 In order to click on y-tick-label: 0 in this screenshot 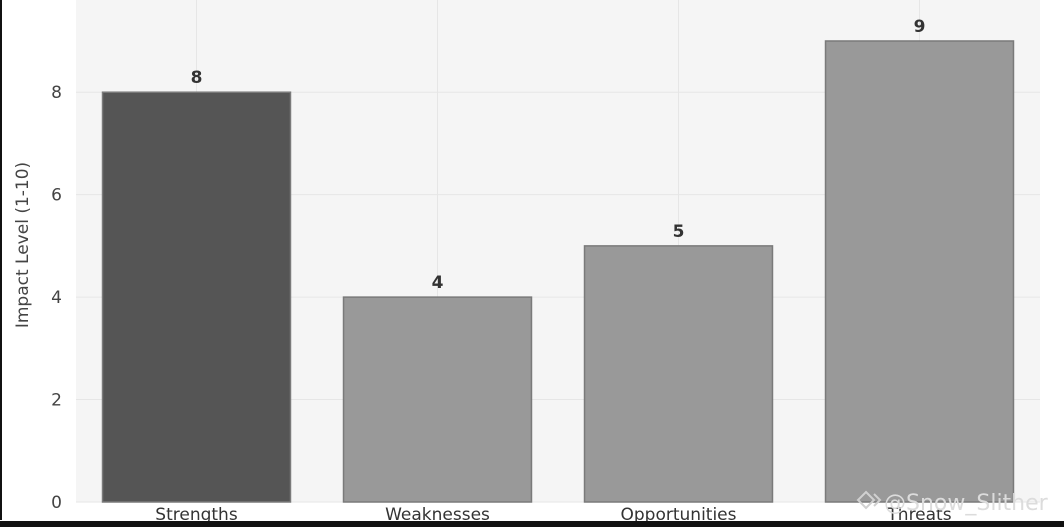, I will do `click(56, 503)`.